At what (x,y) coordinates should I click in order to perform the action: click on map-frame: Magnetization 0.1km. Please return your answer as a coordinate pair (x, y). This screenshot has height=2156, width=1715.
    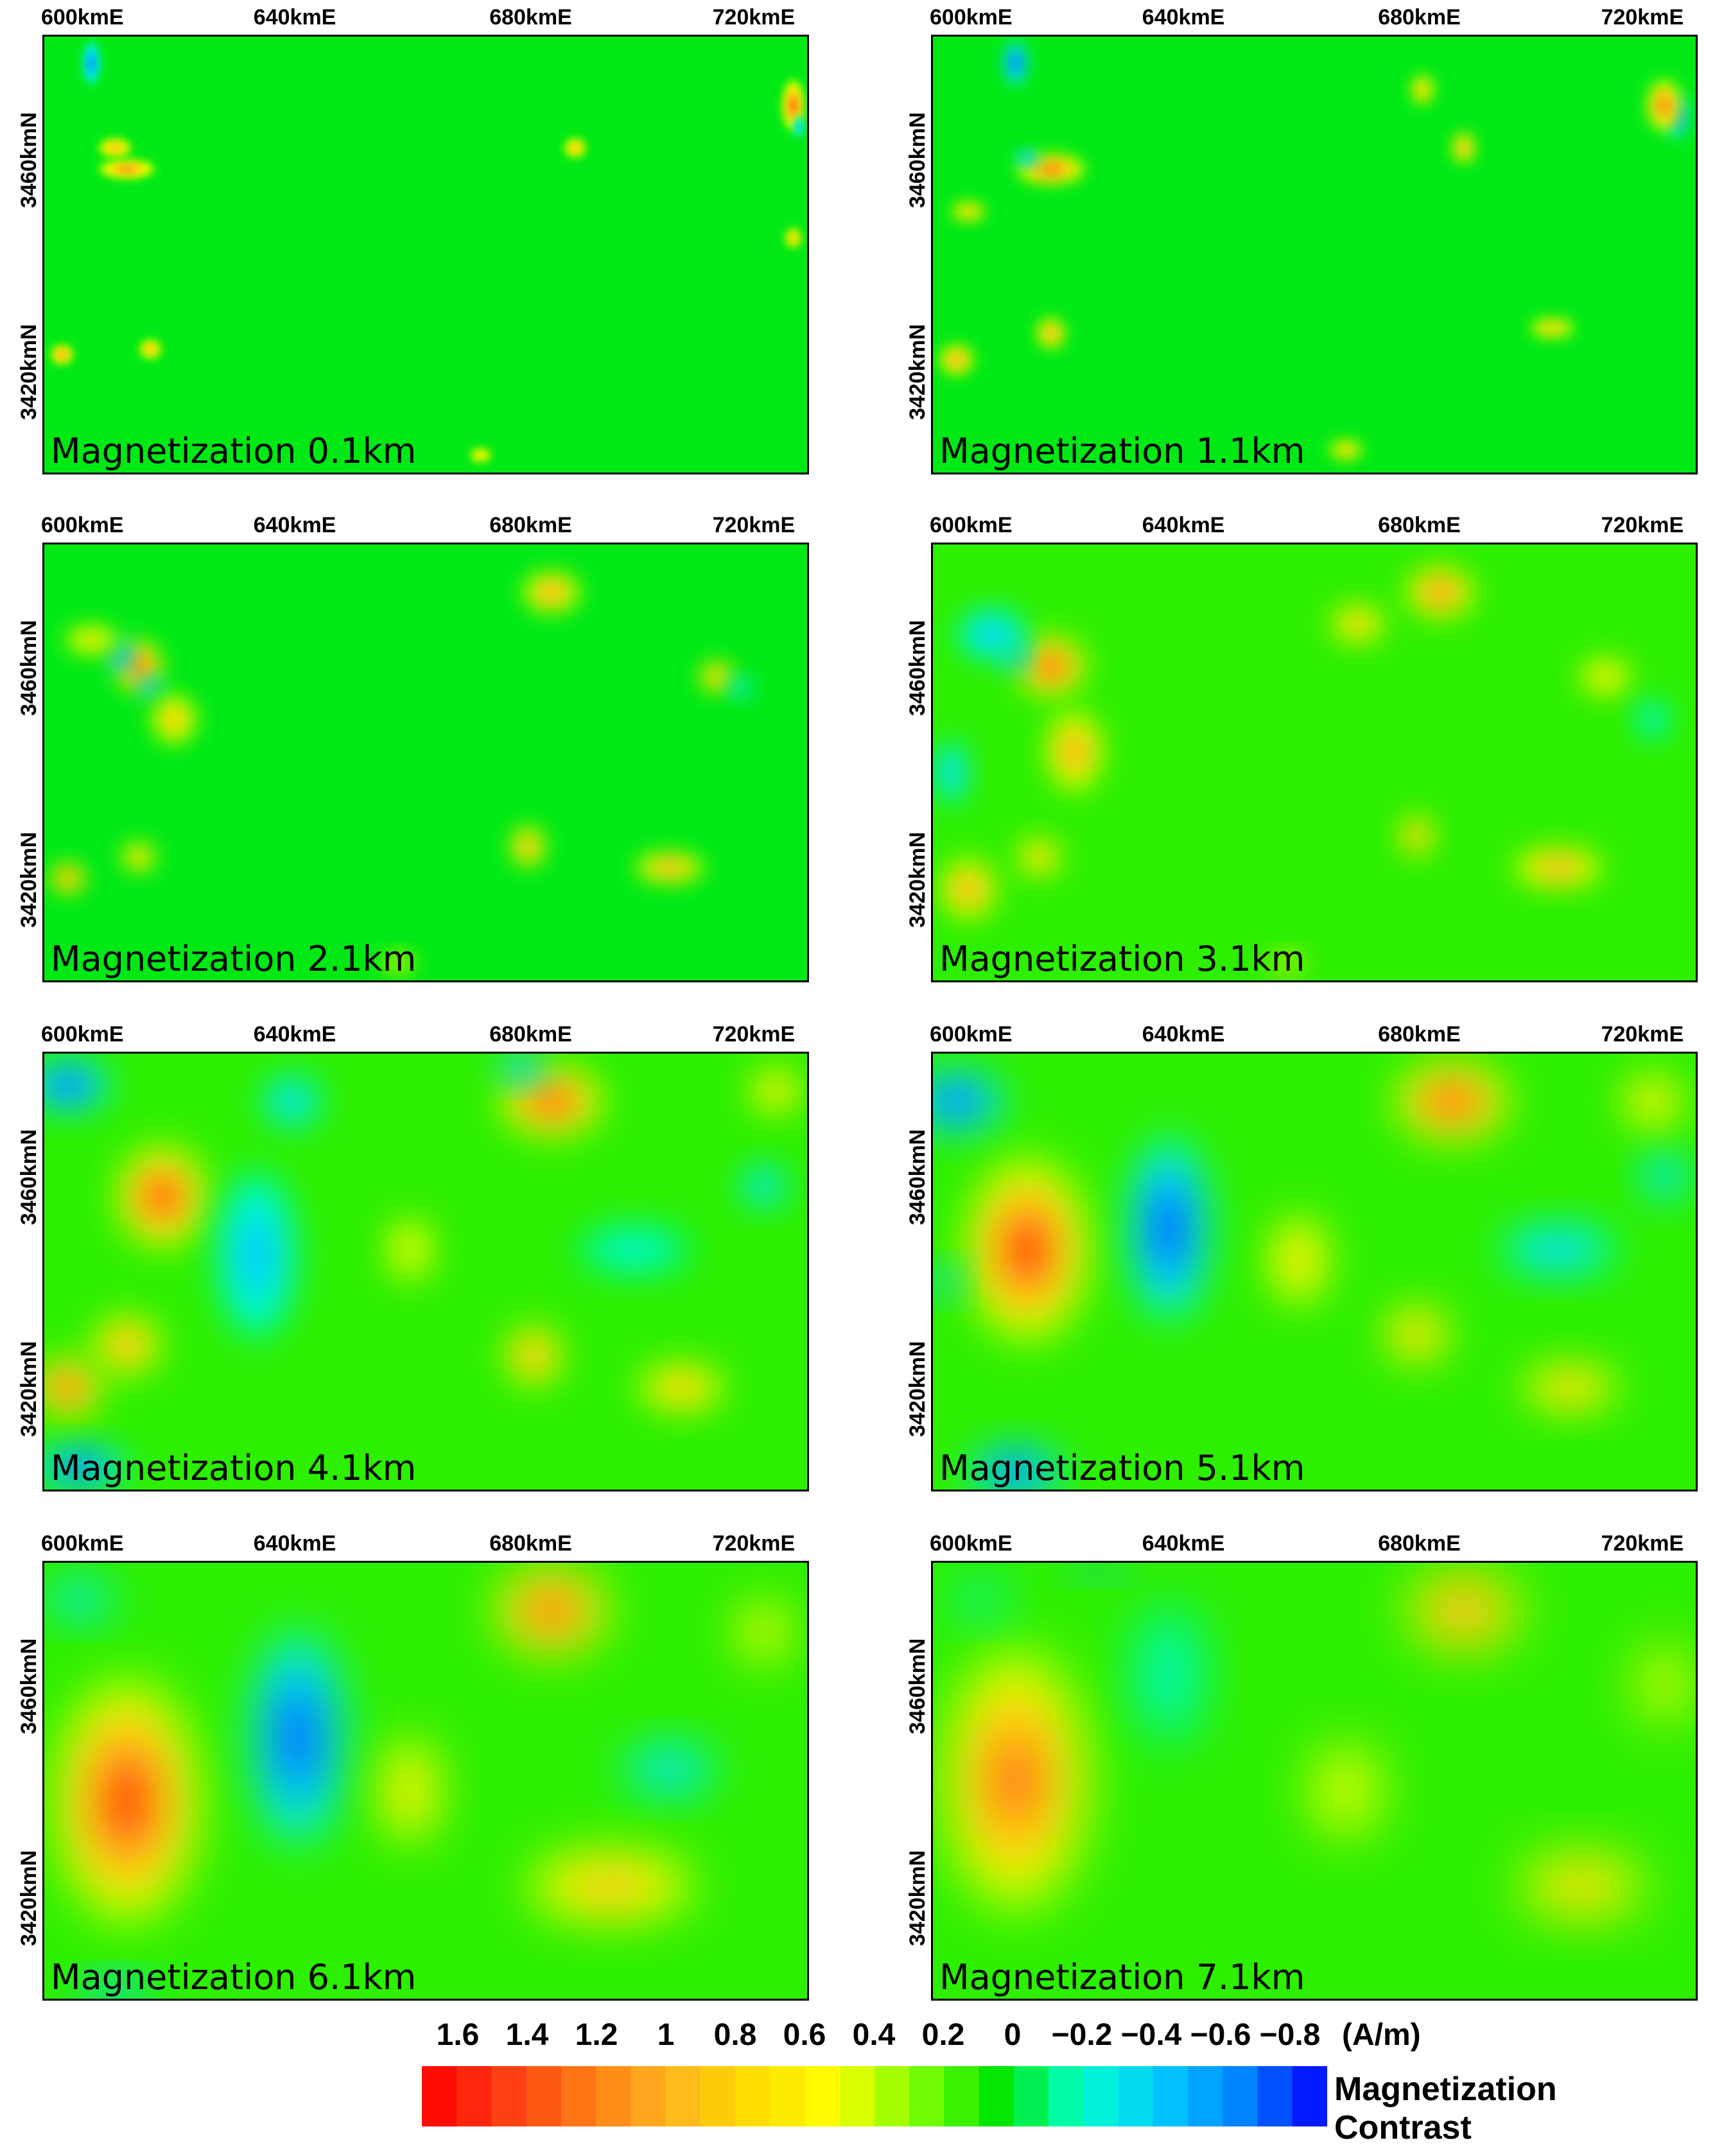
    Looking at the image, I should click on (425, 254).